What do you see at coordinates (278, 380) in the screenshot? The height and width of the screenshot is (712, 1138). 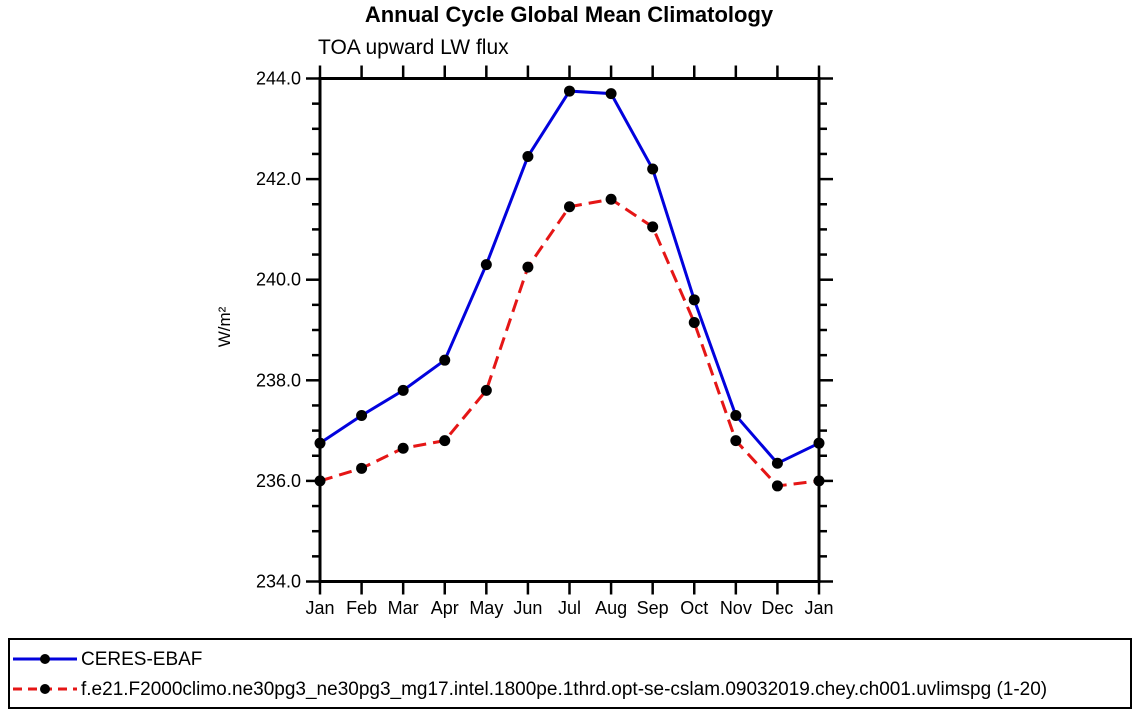 I see `y-tick-label: 238.0` at bounding box center [278, 380].